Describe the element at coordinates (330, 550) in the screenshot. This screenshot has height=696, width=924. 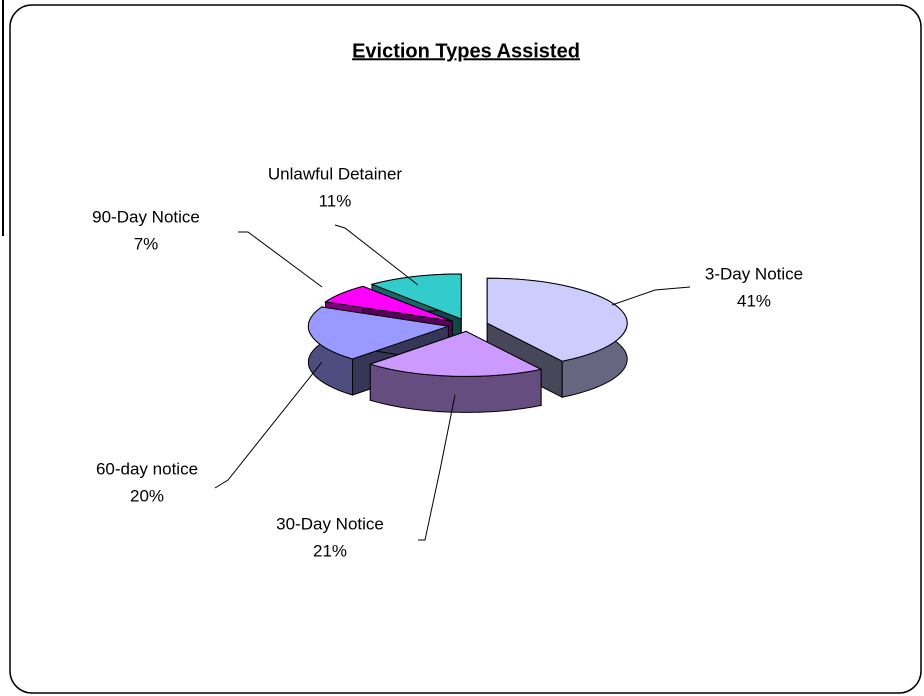
I see `slice-value-label: 21%` at that location.